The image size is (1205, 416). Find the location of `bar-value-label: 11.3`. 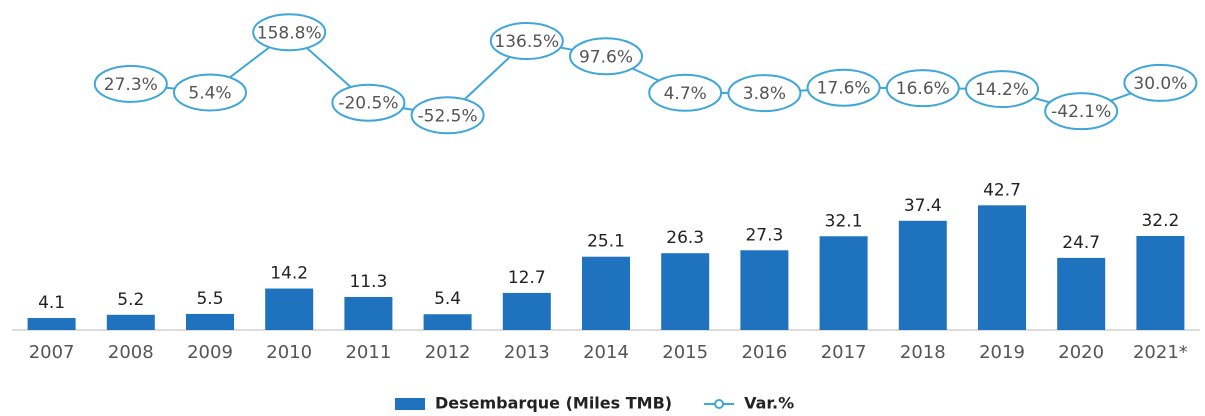

bar-value-label: 11.3 is located at coordinates (368, 282).